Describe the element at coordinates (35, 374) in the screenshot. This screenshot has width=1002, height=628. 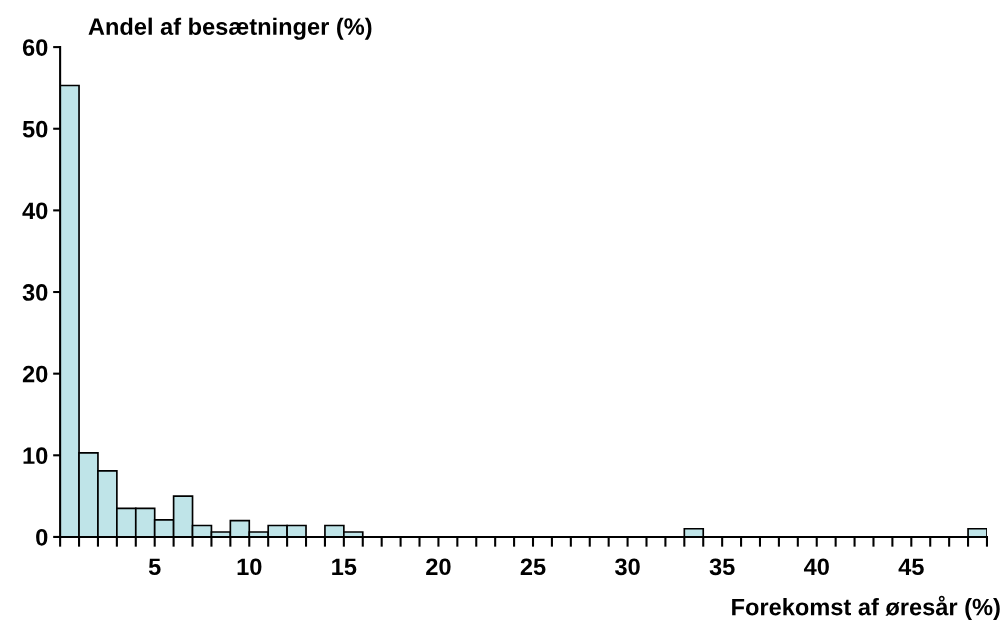
I see `y-tick-label: 20` at that location.